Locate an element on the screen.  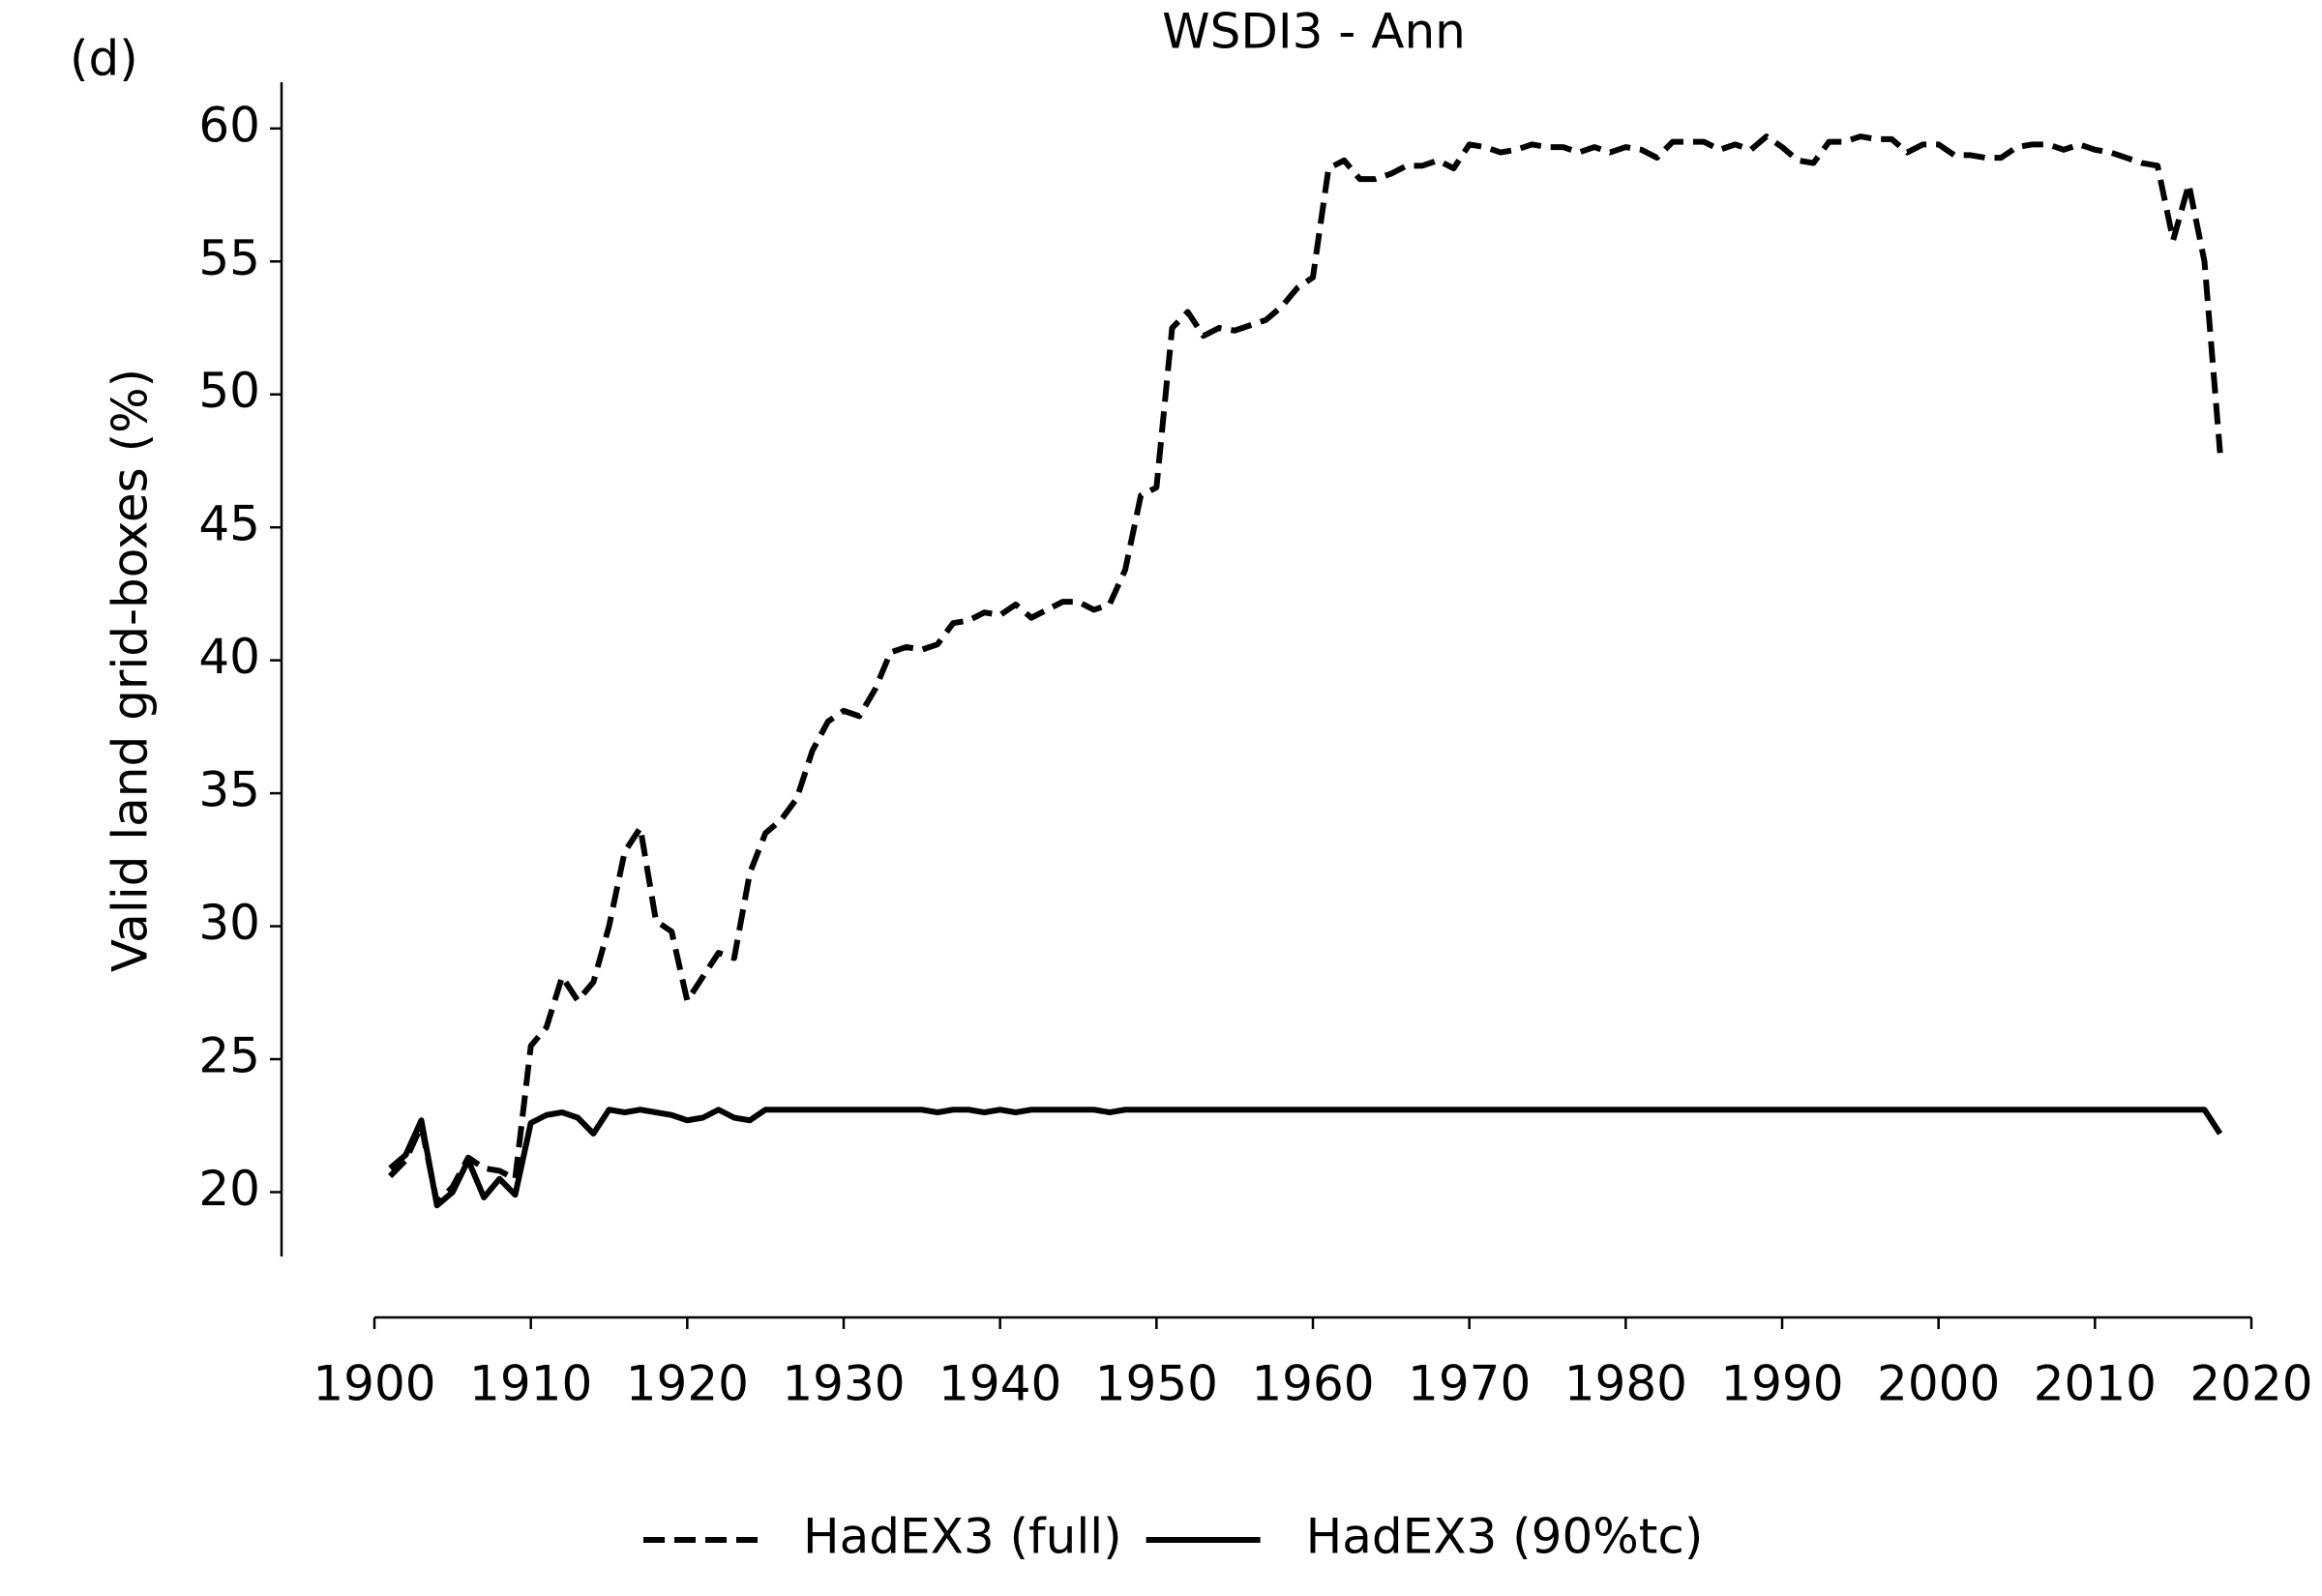
y-tick-label: 45 is located at coordinates (229, 524).